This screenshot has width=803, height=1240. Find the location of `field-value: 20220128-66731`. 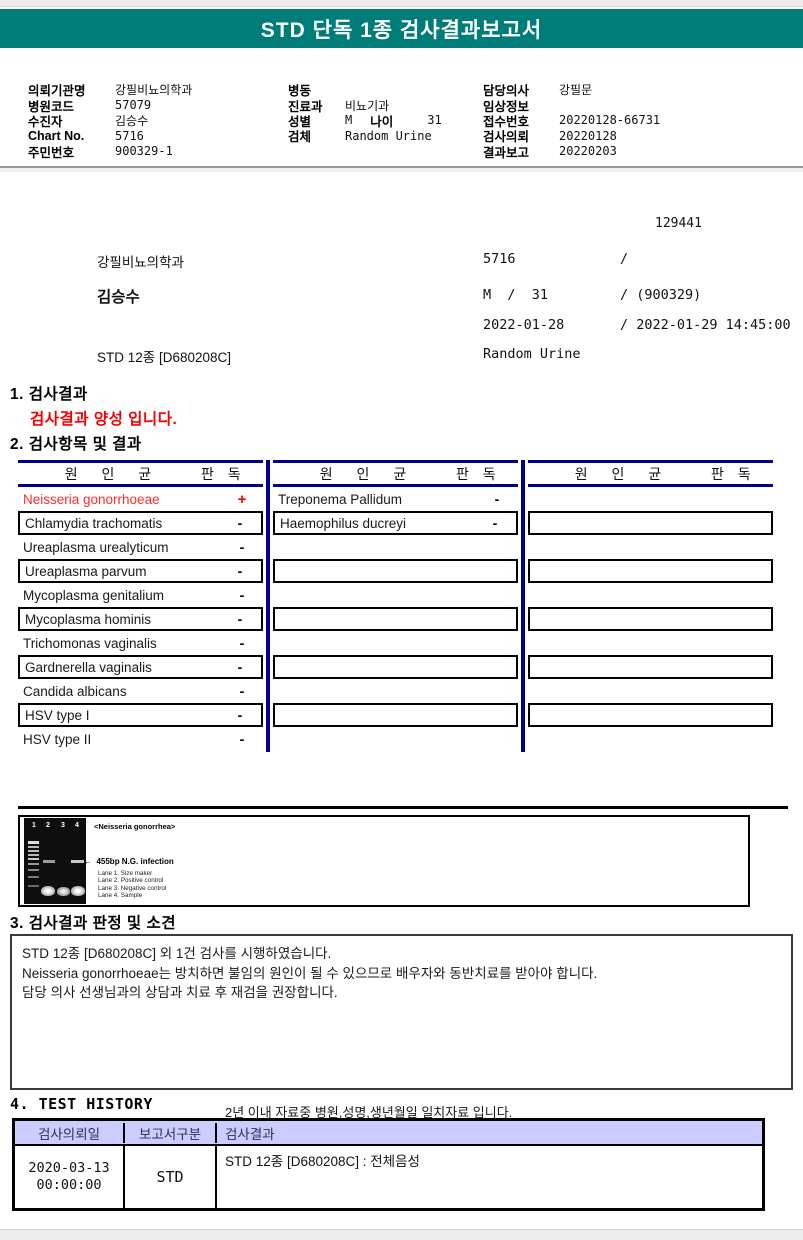

field-value: 20220128-66731 is located at coordinates (610, 120).